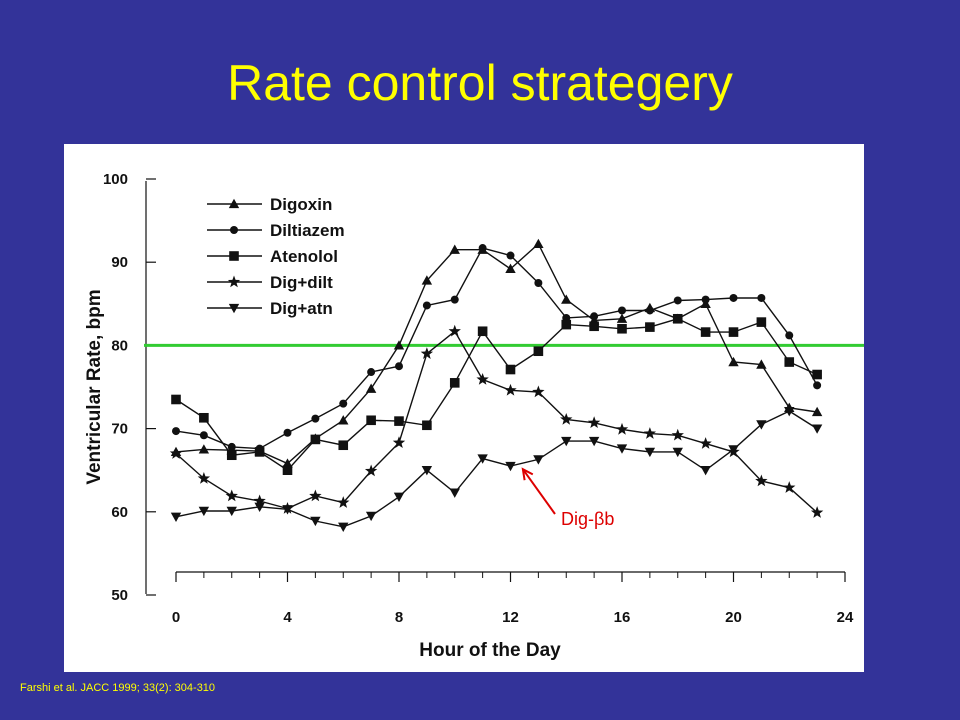 This screenshot has width=960, height=720. What do you see at coordinates (510, 617) in the screenshot?
I see `x-tick-label: 12` at bounding box center [510, 617].